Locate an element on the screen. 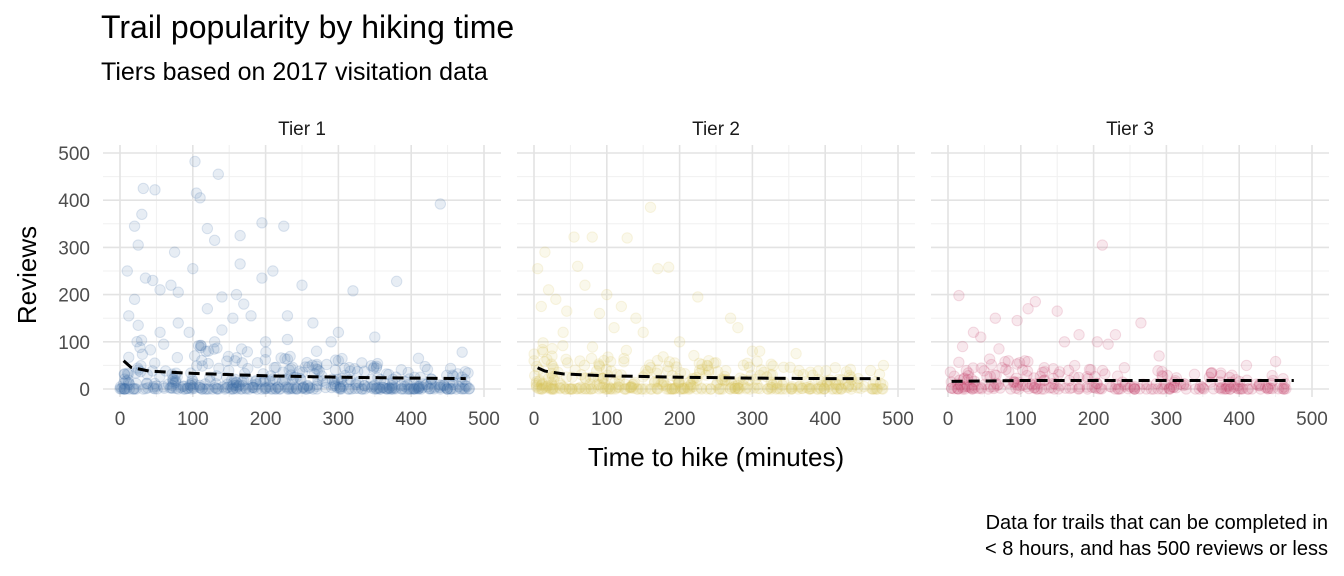 The width and height of the screenshot is (1344, 576). panel-strip-label: Tier 2 is located at coordinates (716, 129).